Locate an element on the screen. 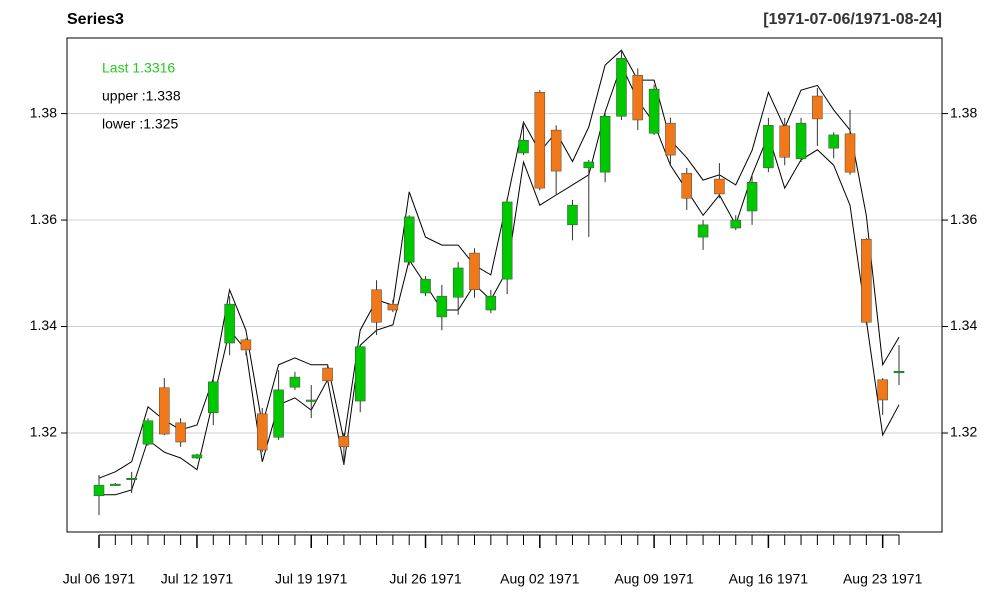 The width and height of the screenshot is (1000, 600). y-tick-label: 1.32 is located at coordinates (43, 432).